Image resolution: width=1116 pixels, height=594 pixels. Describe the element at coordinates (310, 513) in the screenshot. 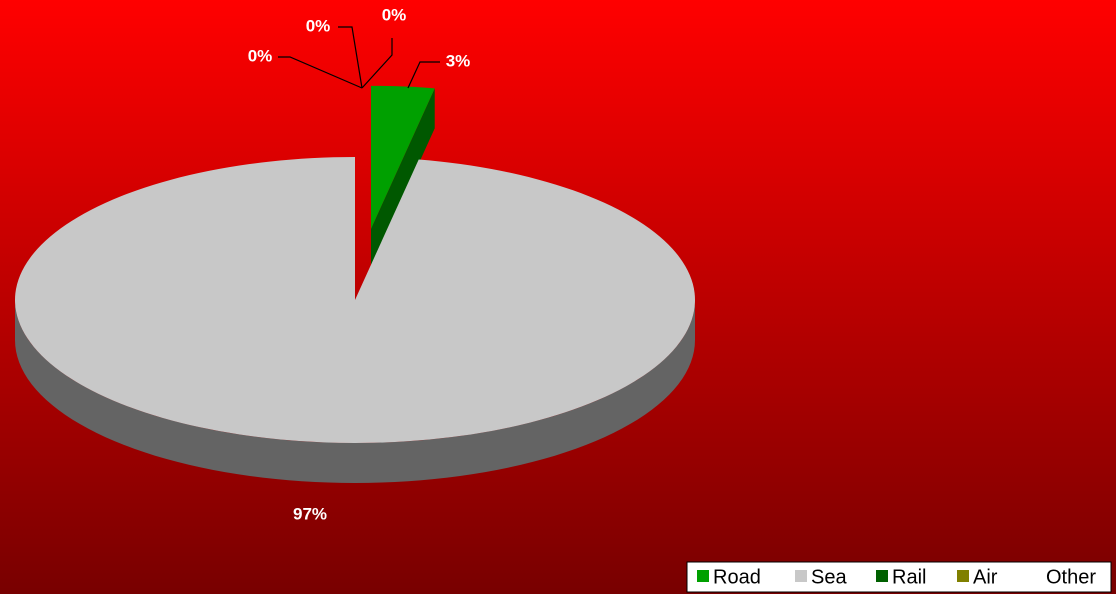

I see `data-label: 97%` at that location.